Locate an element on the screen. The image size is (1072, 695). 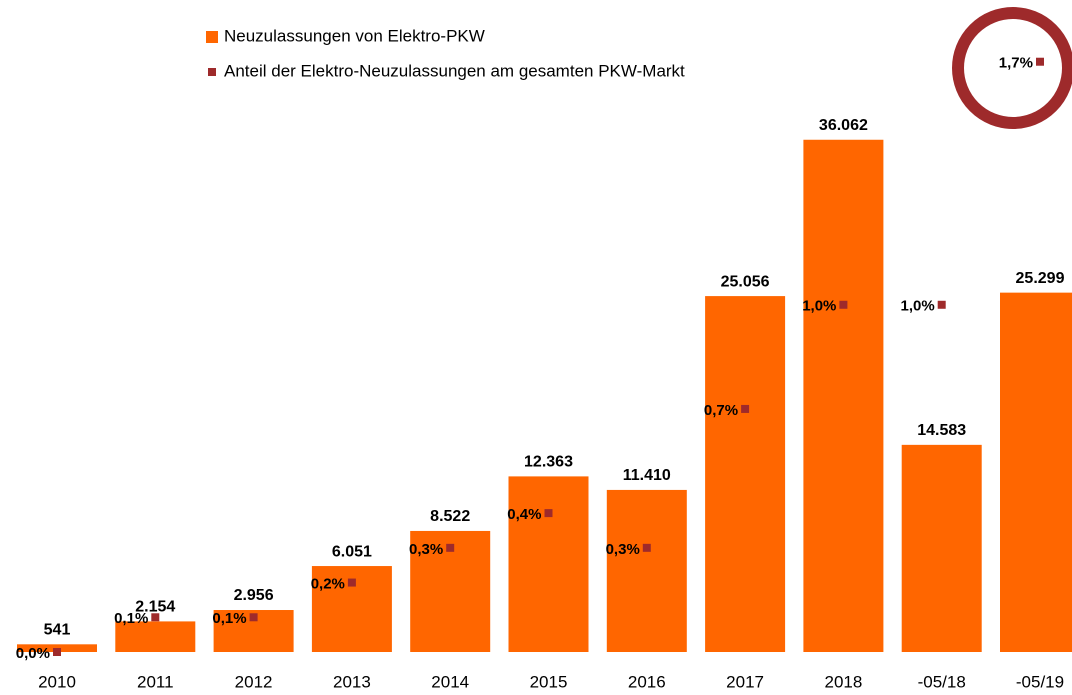
share-value-label: 1,7% is located at coordinates (1016, 63).